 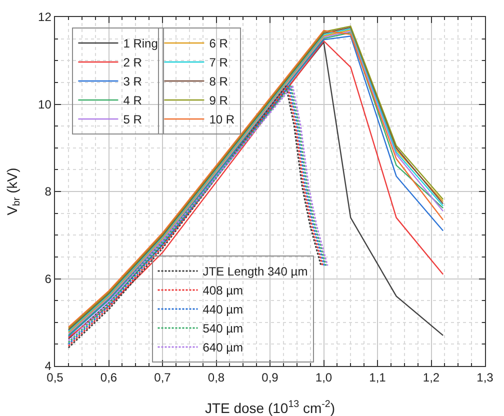 What do you see at coordinates (223, 291) in the screenshot?
I see `legend-label: 408 µm` at bounding box center [223, 291].